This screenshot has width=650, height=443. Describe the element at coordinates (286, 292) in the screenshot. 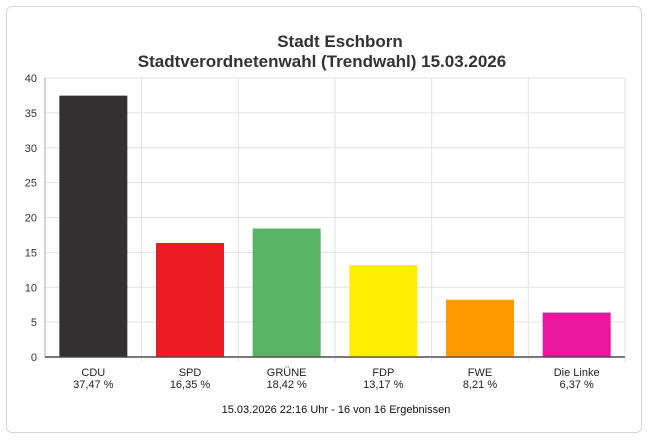

I see `bar-gr-ne` at that location.